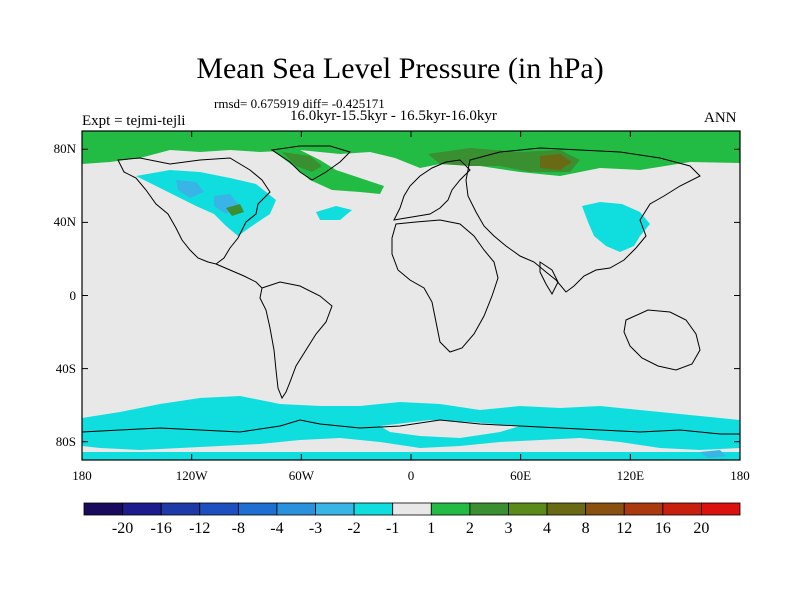  I want to click on colorbar-label: -8, so click(238, 528).